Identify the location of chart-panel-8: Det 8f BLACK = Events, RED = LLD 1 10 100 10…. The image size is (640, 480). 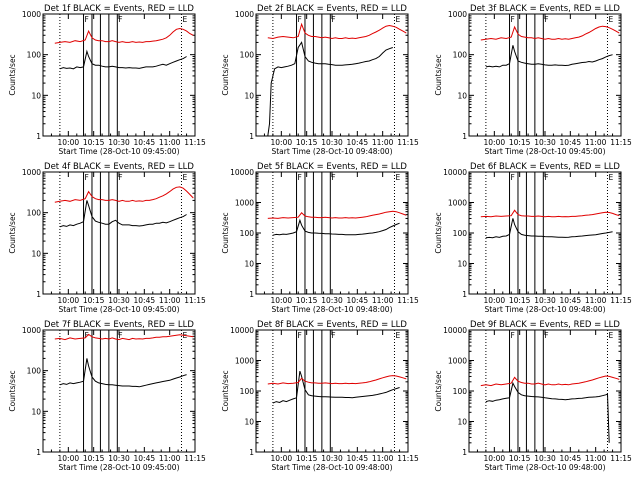
(320, 396).